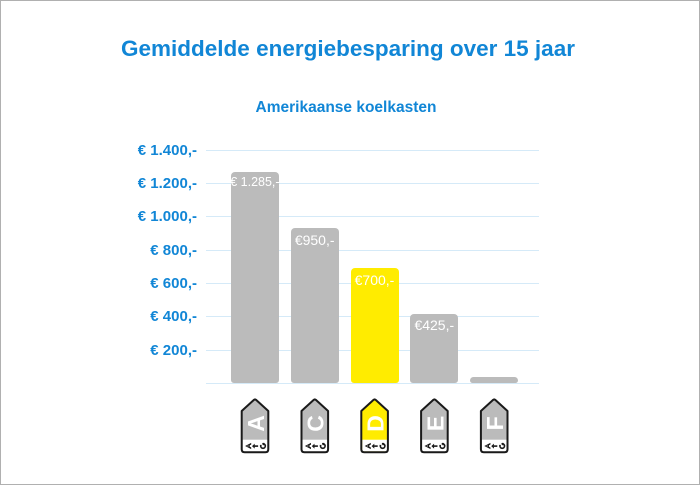  I want to click on svg-text: E, so click(435, 423).